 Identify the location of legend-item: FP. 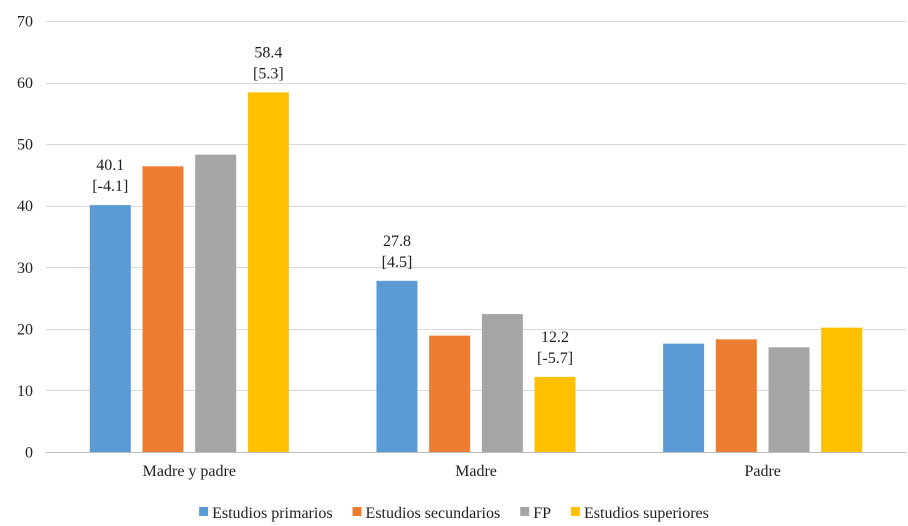
(535, 513).